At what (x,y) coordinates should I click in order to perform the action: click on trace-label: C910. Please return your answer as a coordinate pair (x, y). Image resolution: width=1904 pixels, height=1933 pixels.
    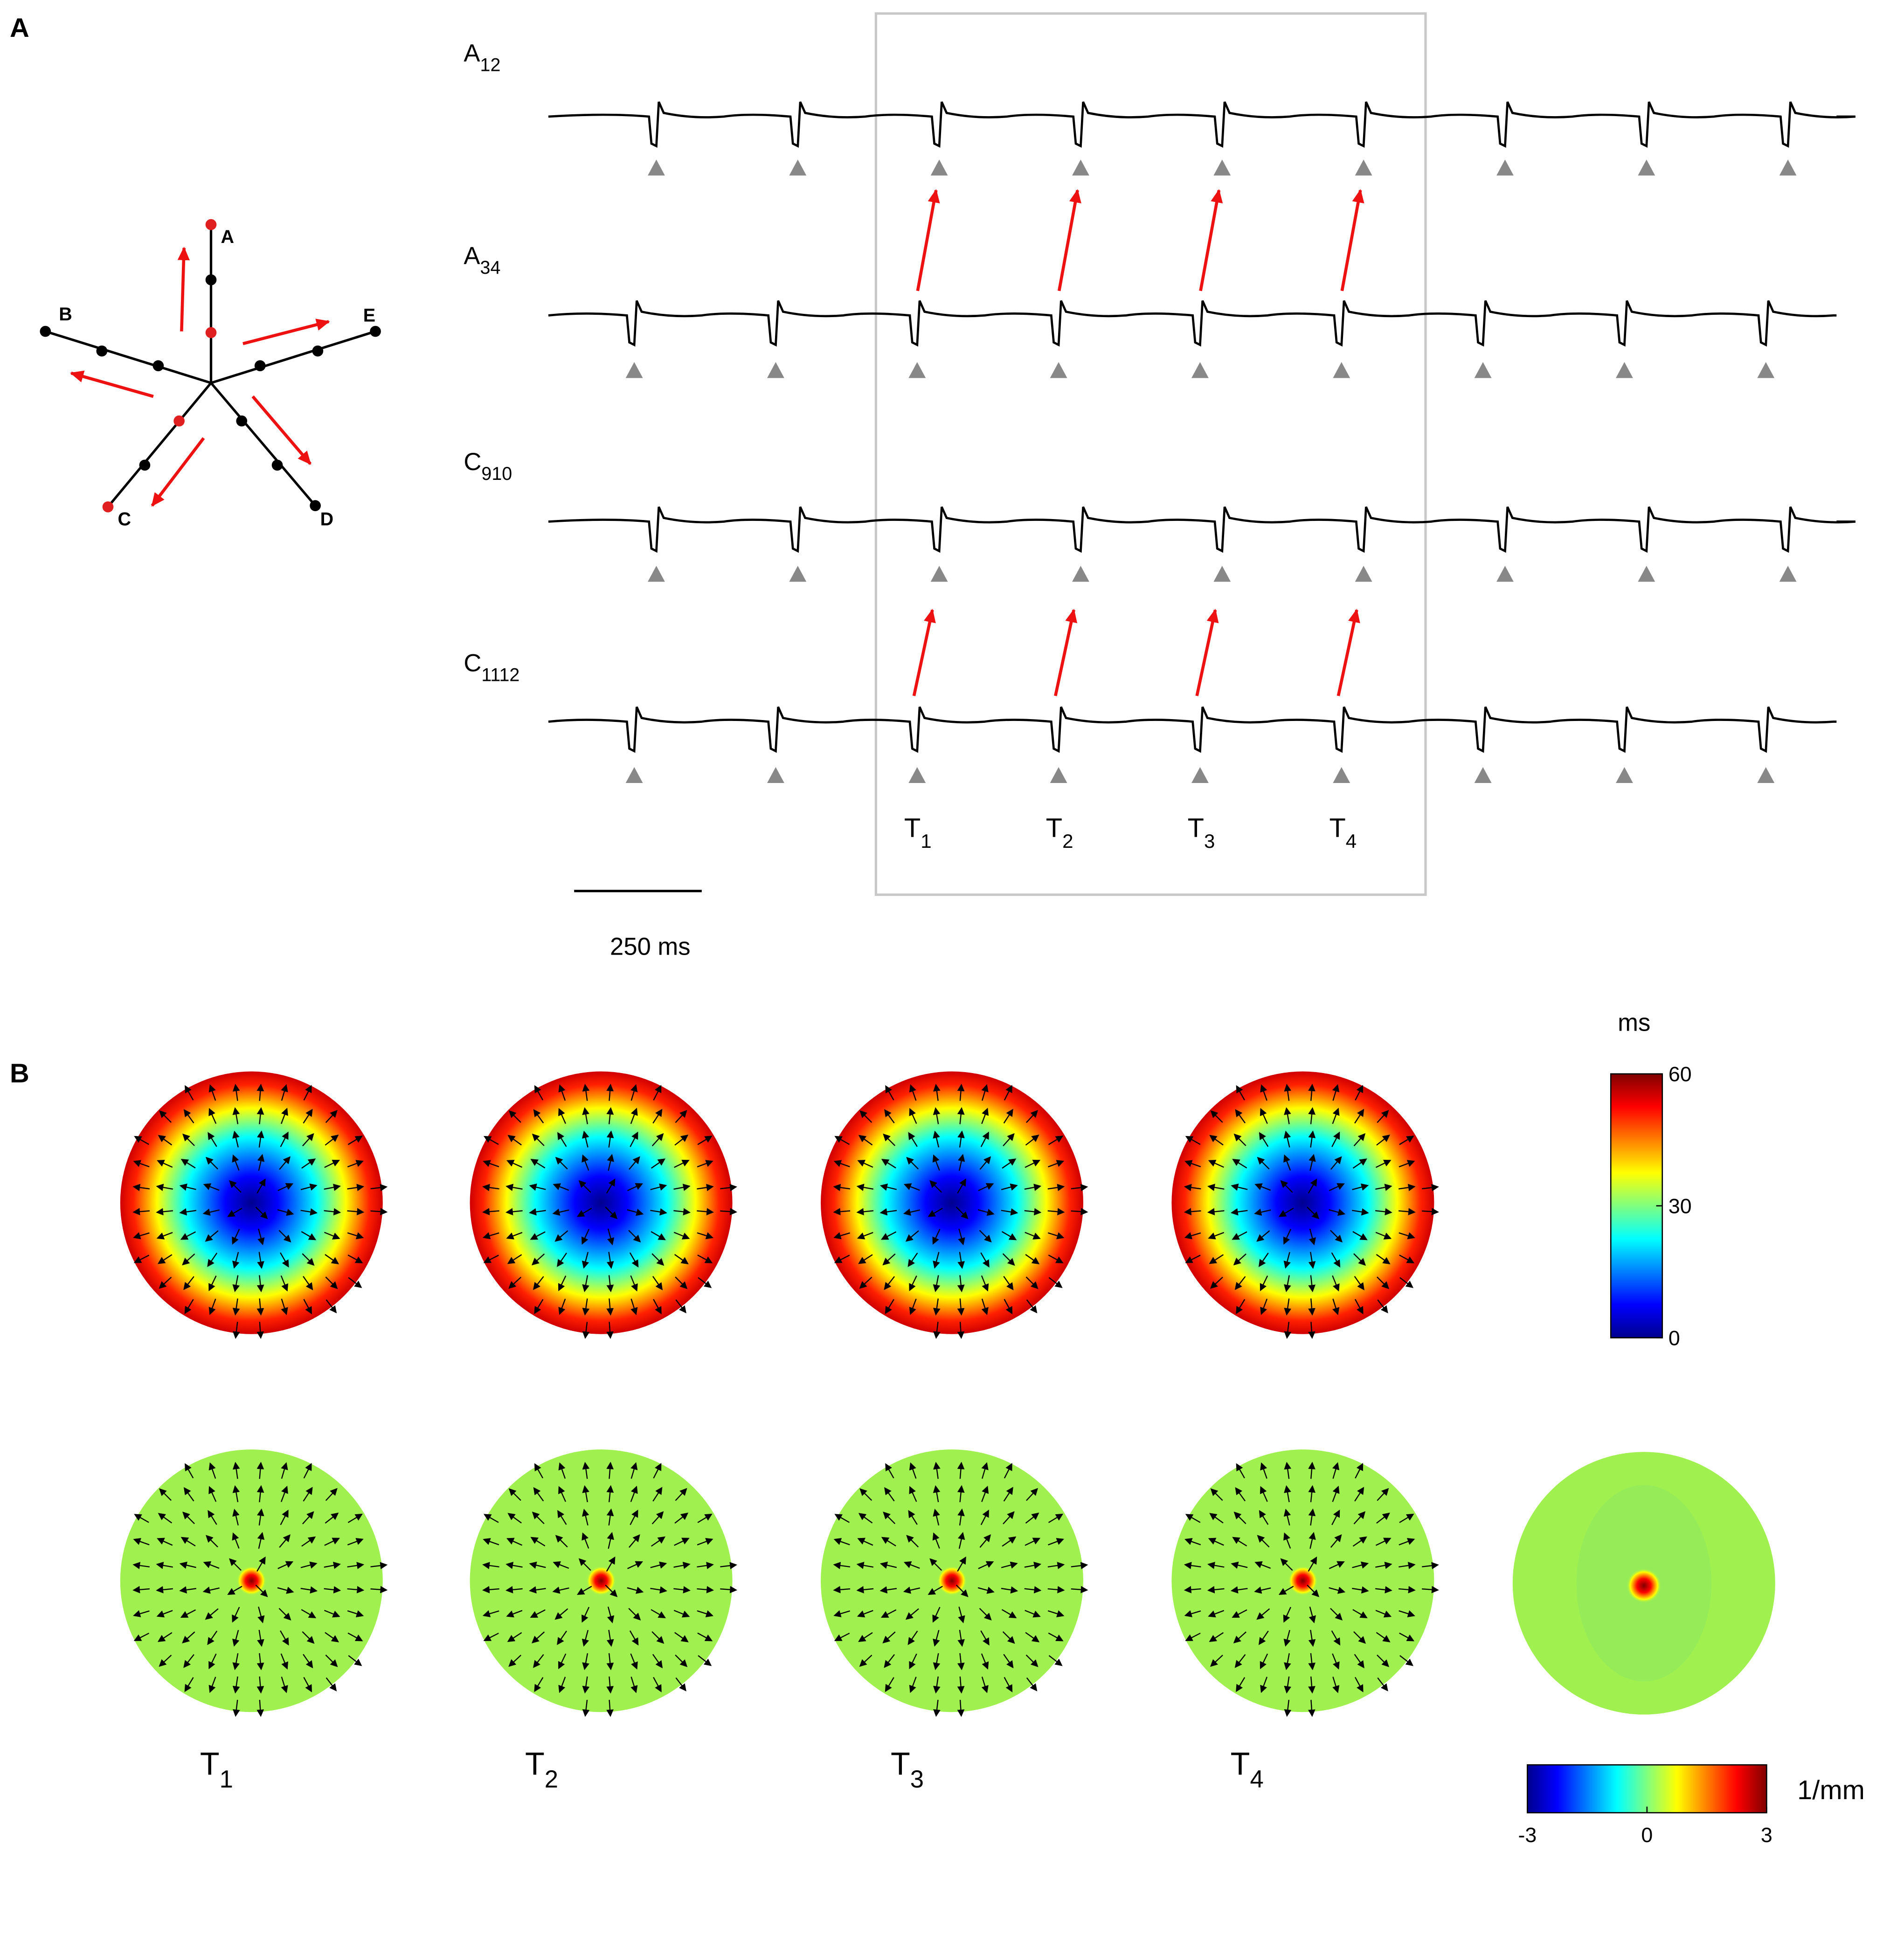
    Looking at the image, I should click on (488, 466).